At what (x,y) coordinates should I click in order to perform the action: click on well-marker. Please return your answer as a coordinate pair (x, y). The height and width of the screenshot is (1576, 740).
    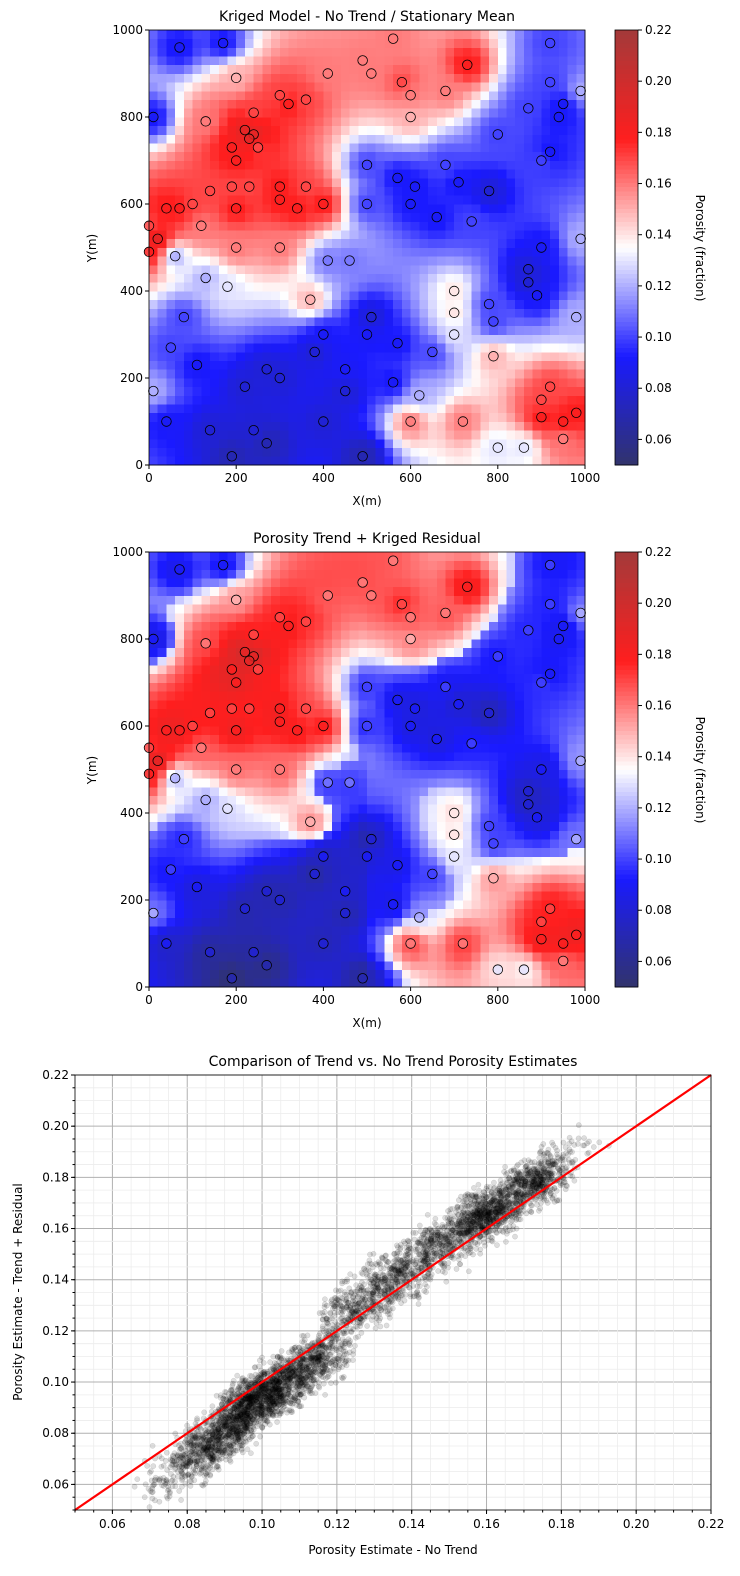
    Looking at the image, I should click on (205, 121).